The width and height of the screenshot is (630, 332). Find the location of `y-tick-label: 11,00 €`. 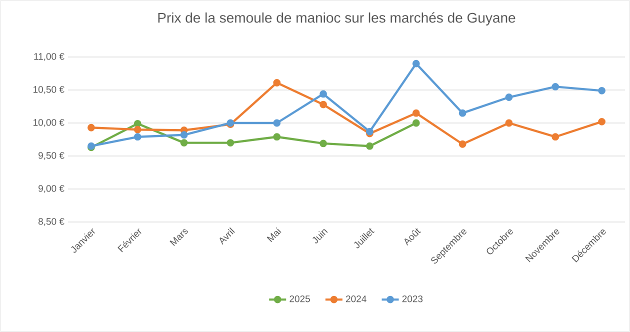

y-tick-label: 11,00 € is located at coordinates (49, 57).